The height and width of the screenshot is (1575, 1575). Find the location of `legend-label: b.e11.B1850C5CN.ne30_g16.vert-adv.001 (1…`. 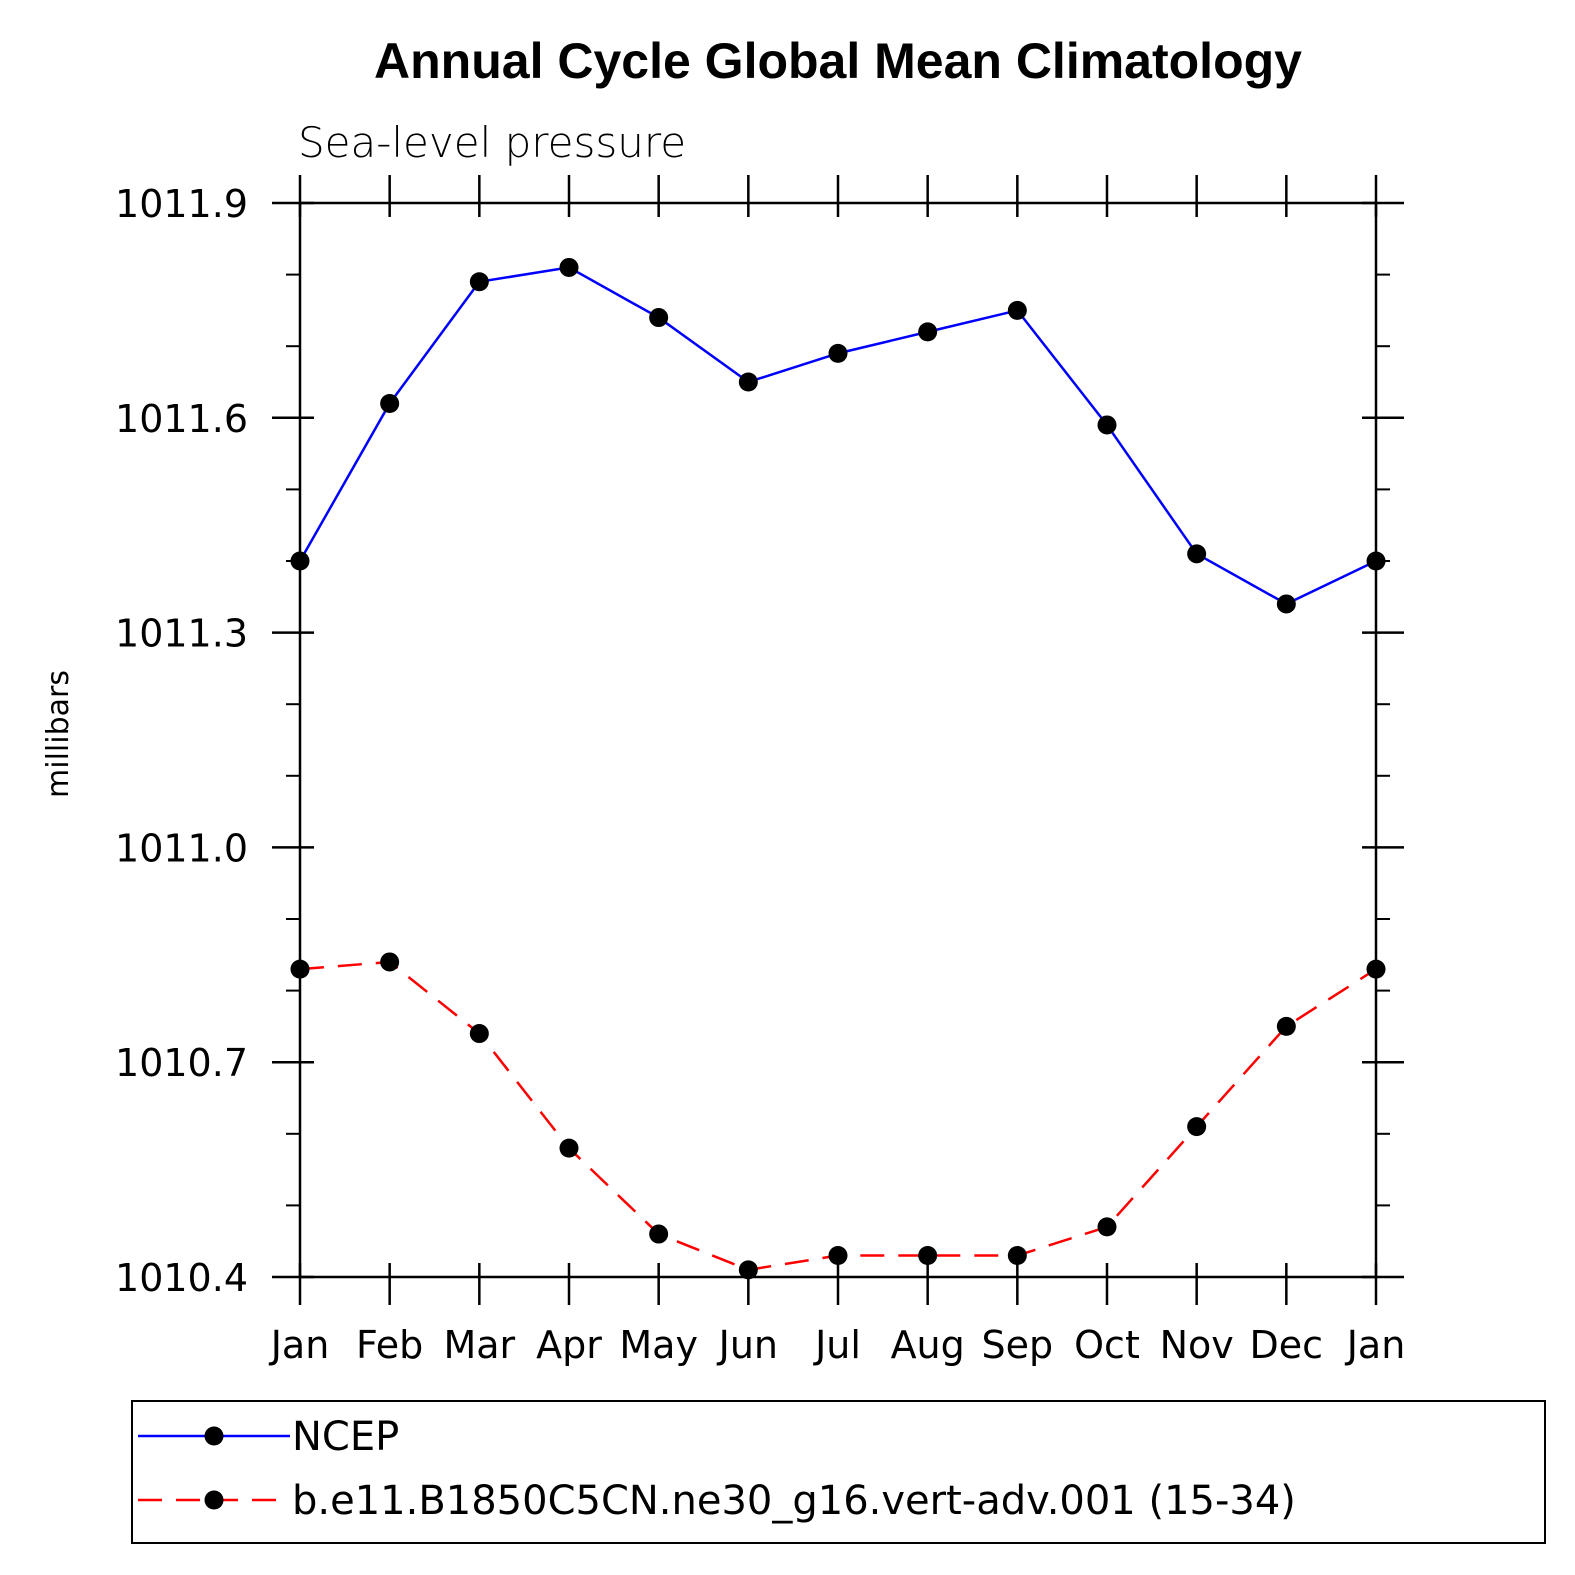

legend-label: b.e11.B1850C5CN.ne30_g16.vert-adv.001 (1… is located at coordinates (794, 1501).